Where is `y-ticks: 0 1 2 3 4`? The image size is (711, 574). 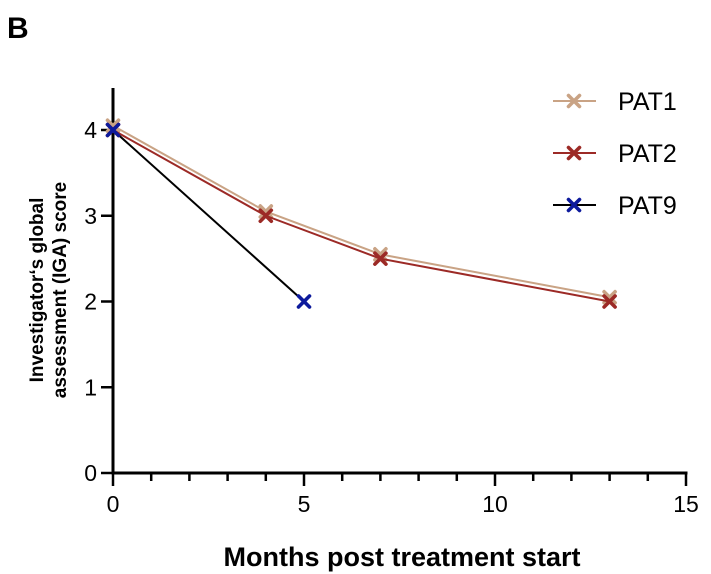 y-ticks: 0 1 2 3 4 is located at coordinates (98, 301).